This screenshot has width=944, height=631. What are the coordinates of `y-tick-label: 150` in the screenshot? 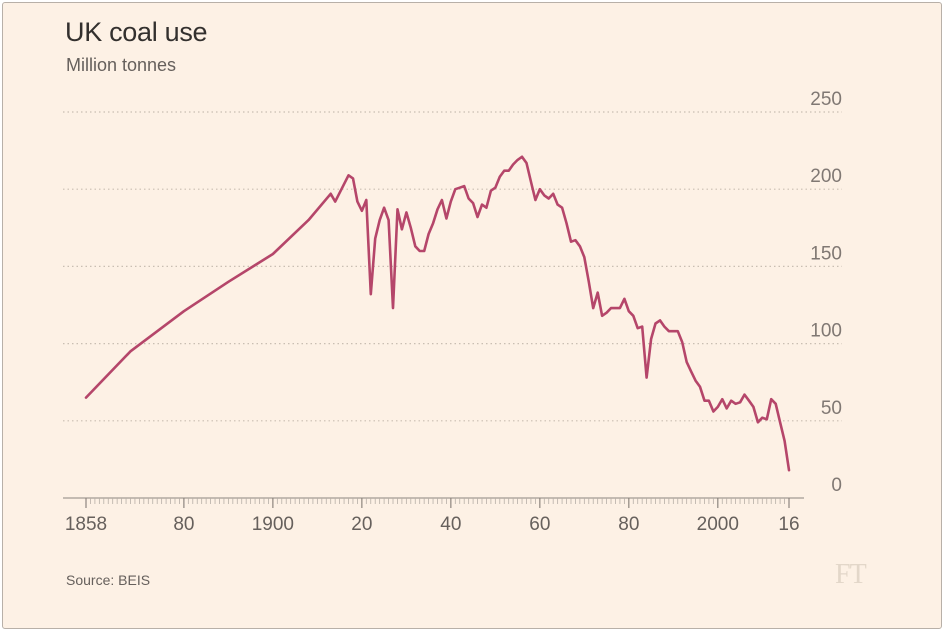 It's located at (826, 253).